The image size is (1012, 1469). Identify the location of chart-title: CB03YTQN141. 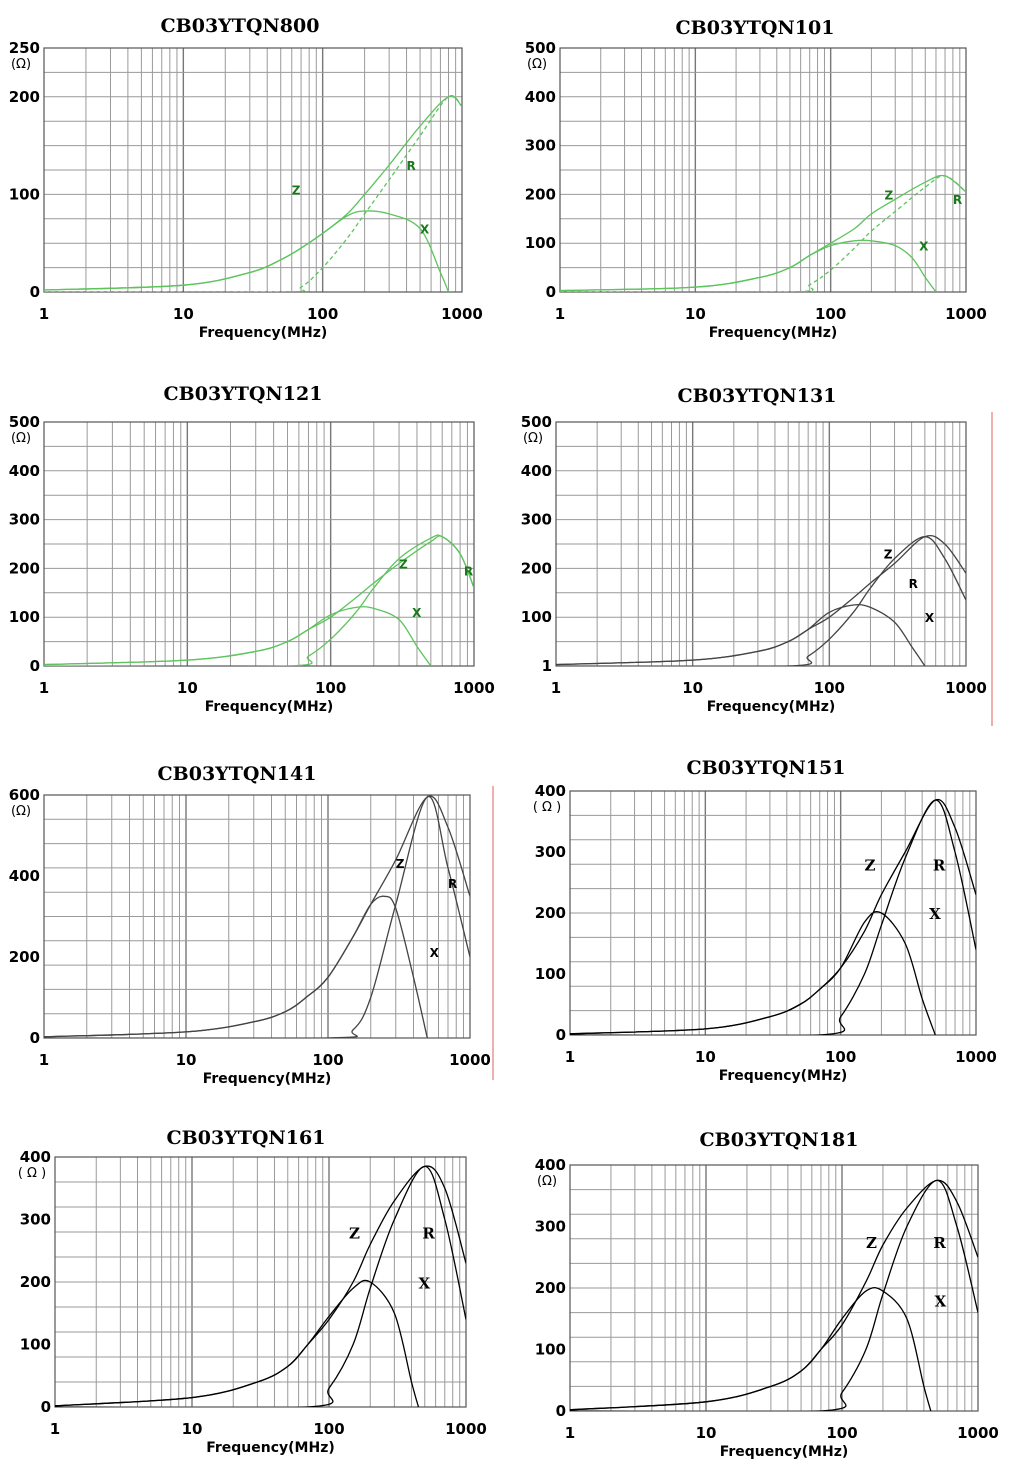
(237, 774).